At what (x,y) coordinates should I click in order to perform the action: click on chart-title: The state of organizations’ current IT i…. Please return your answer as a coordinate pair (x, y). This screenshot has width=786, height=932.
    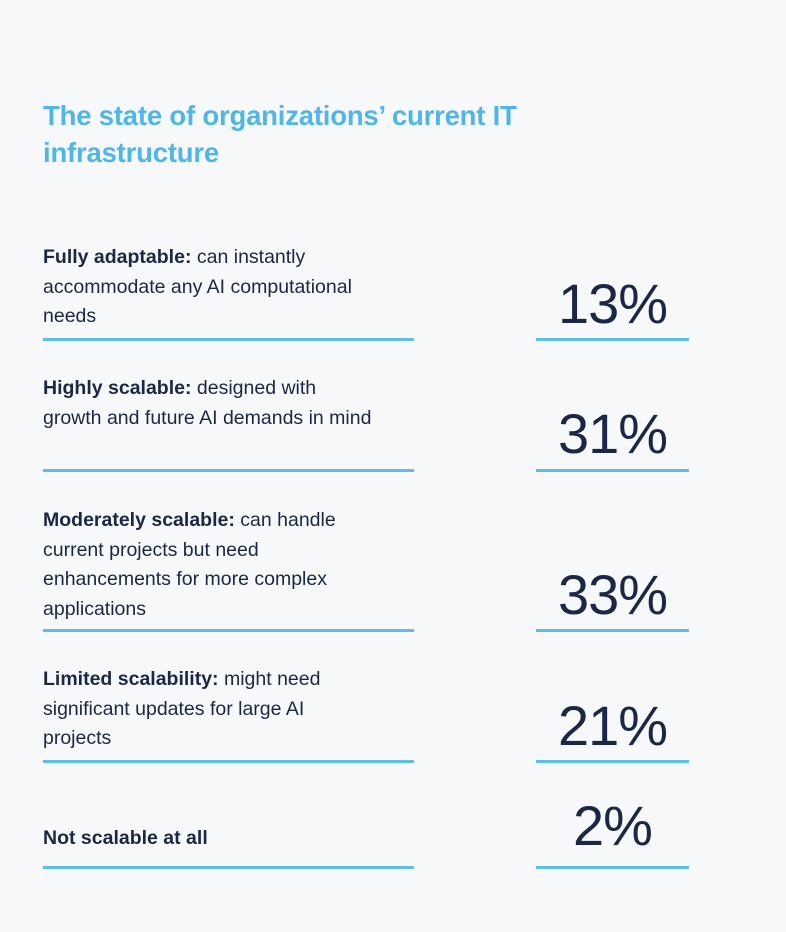
    Looking at the image, I should click on (280, 134).